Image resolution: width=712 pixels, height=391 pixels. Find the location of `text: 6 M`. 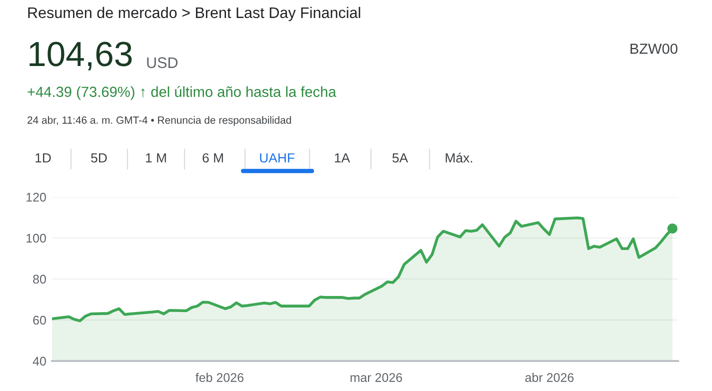

text: 6 M is located at coordinates (212, 158).